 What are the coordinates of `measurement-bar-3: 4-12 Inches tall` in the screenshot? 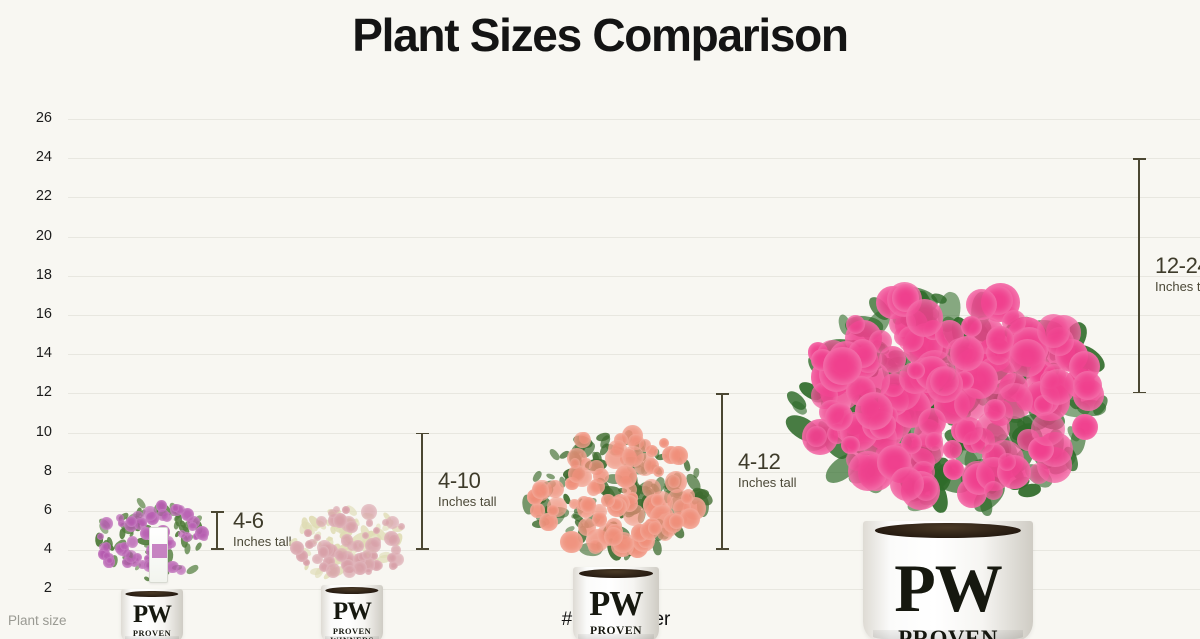 It's located at (756, 472).